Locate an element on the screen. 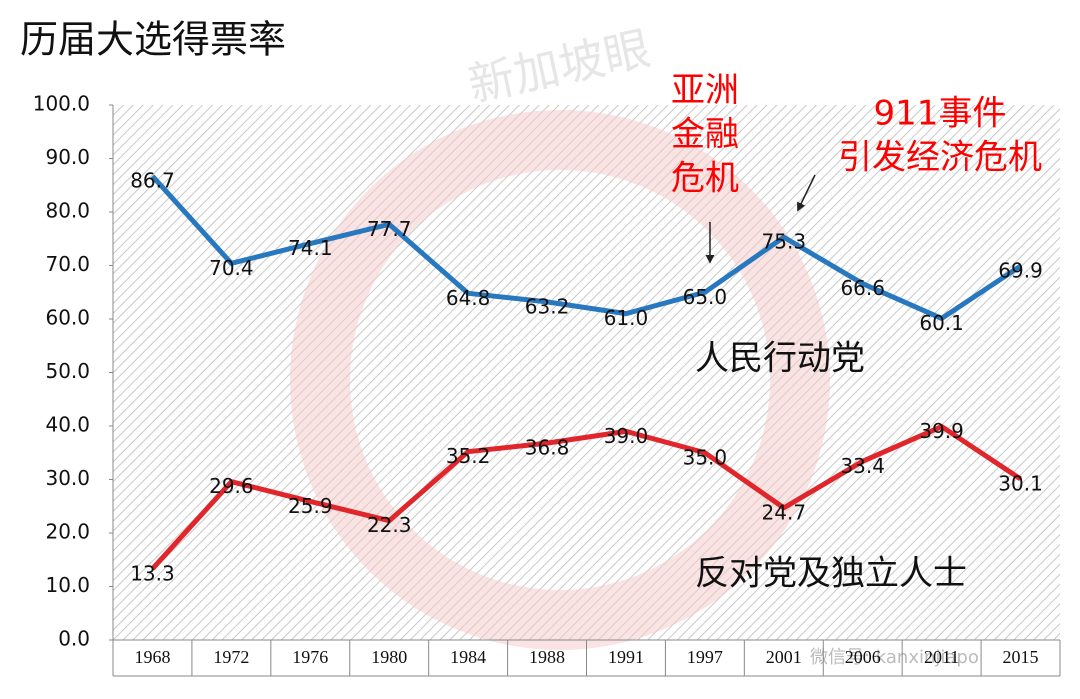  annotation: 911事件 is located at coordinates (940, 114).